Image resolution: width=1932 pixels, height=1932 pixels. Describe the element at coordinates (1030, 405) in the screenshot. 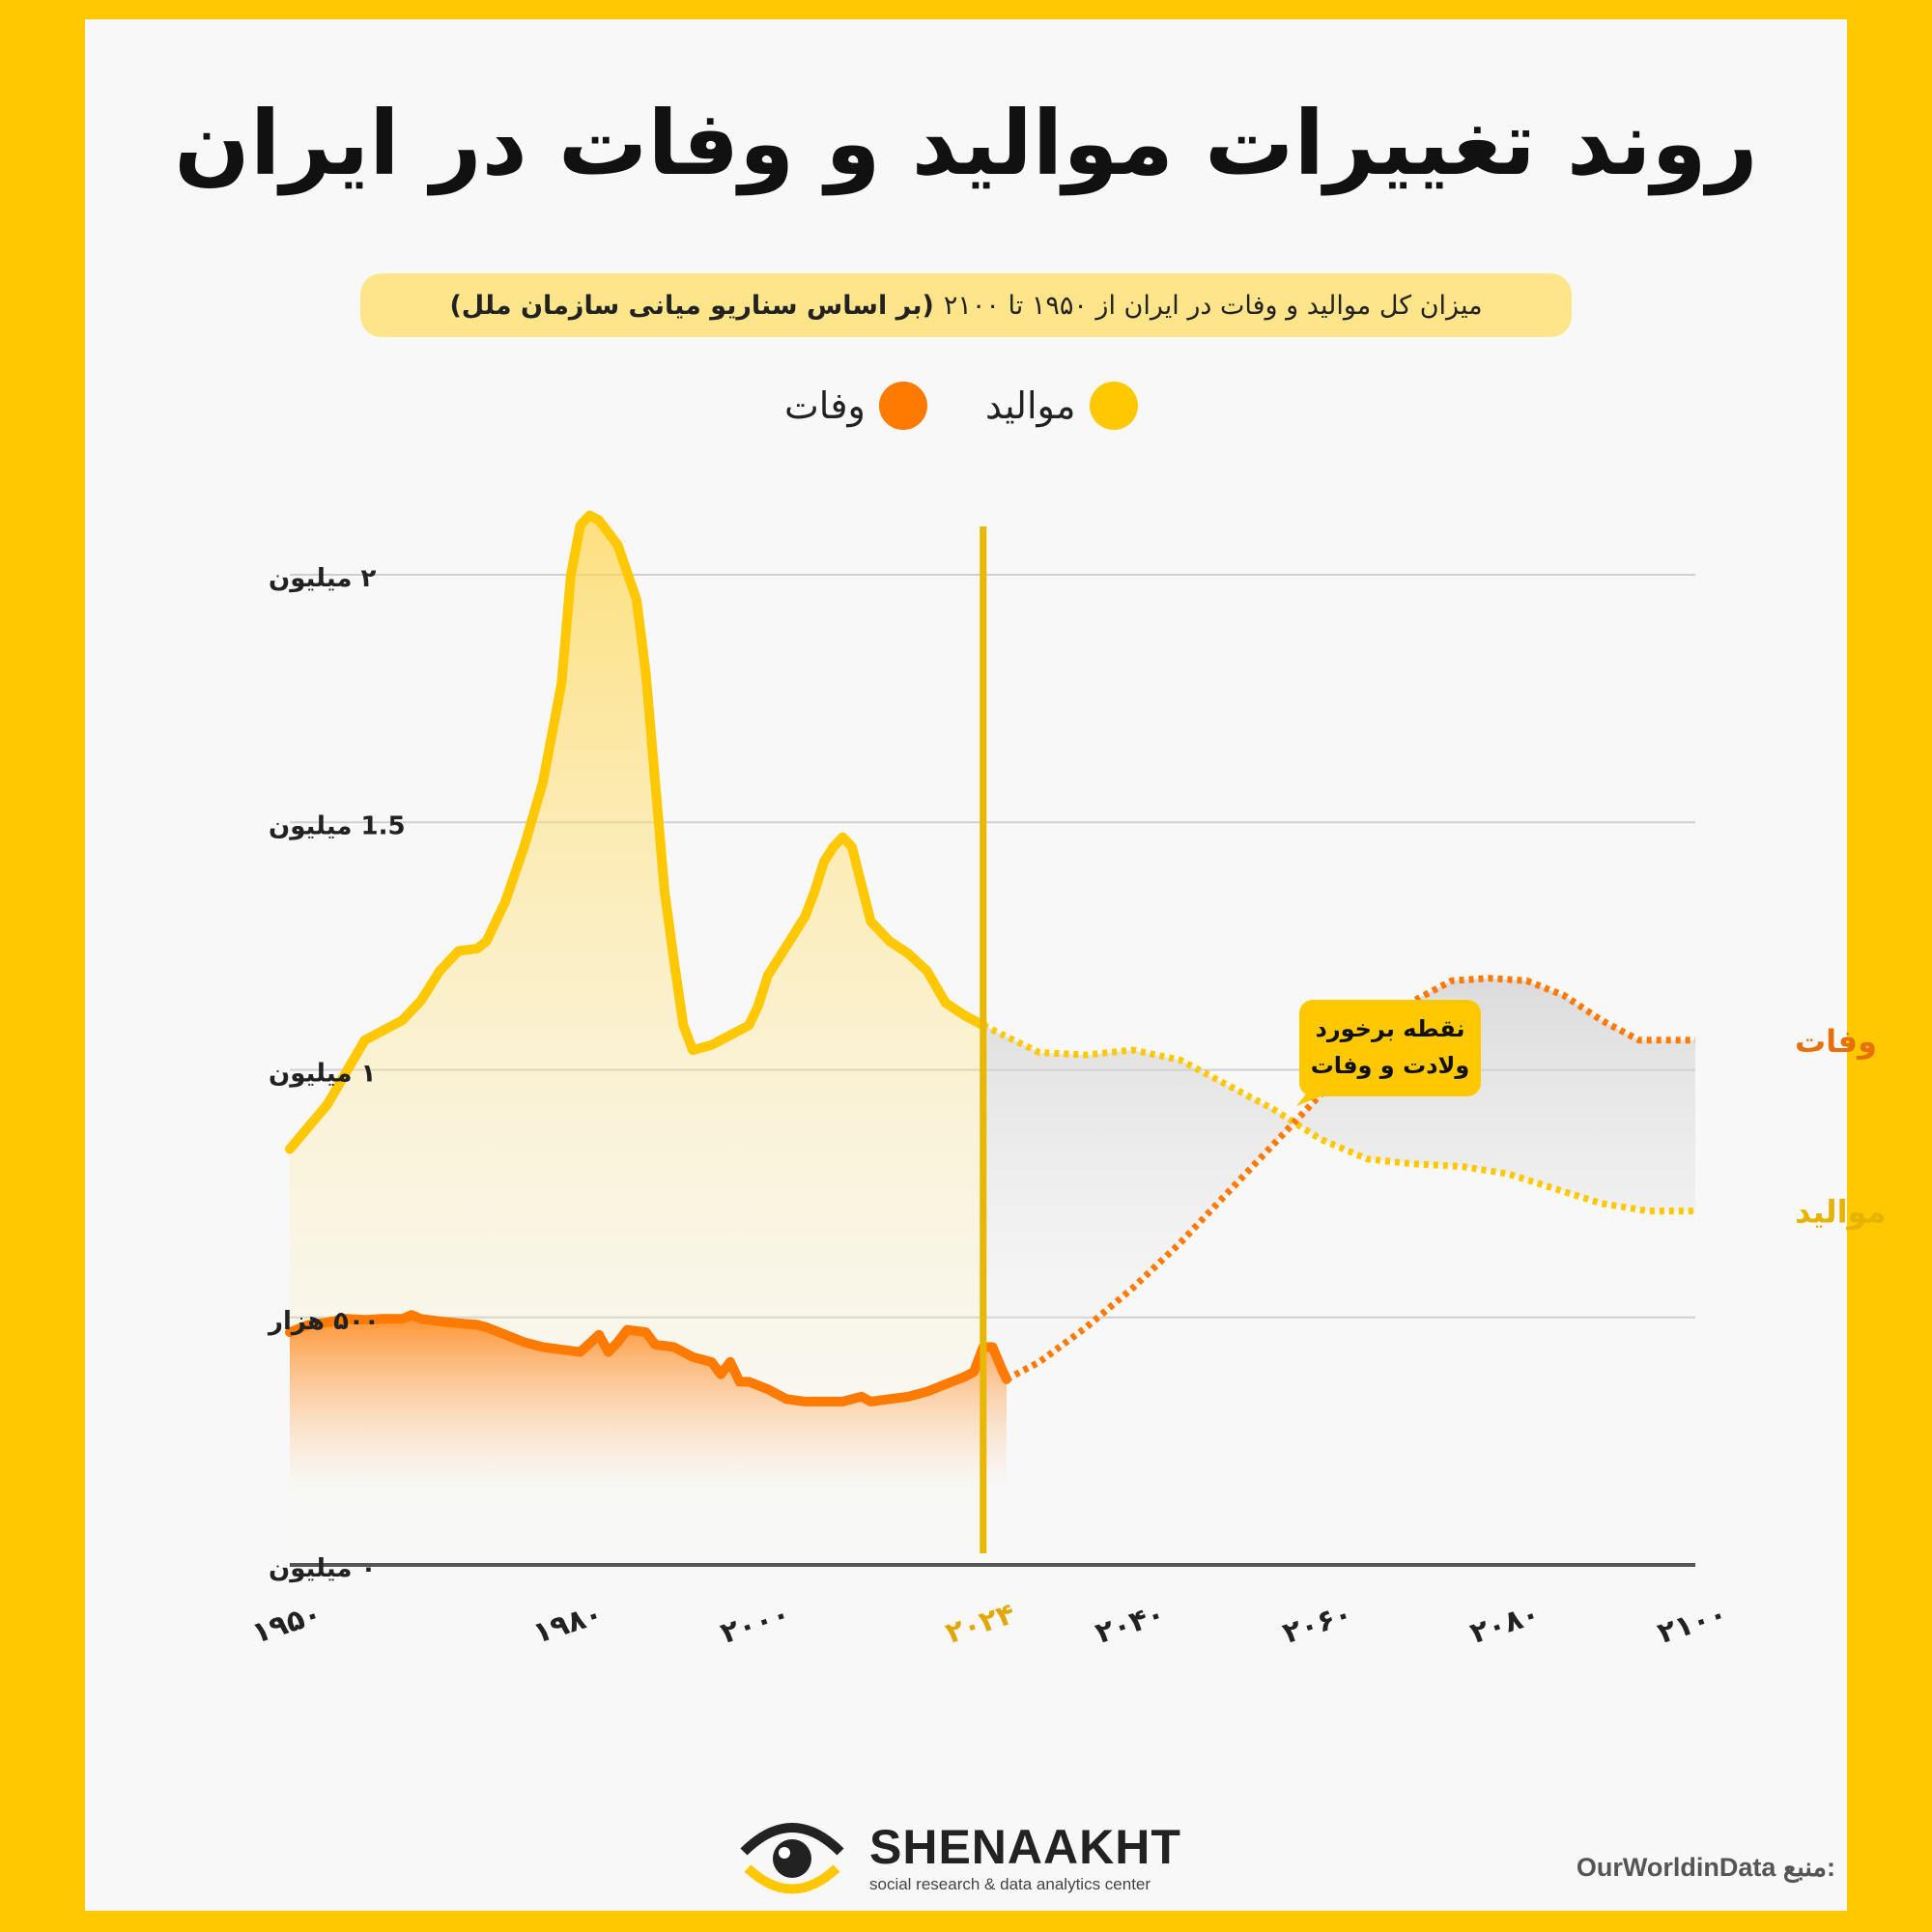

I see `legend-births-label: موالید` at that location.